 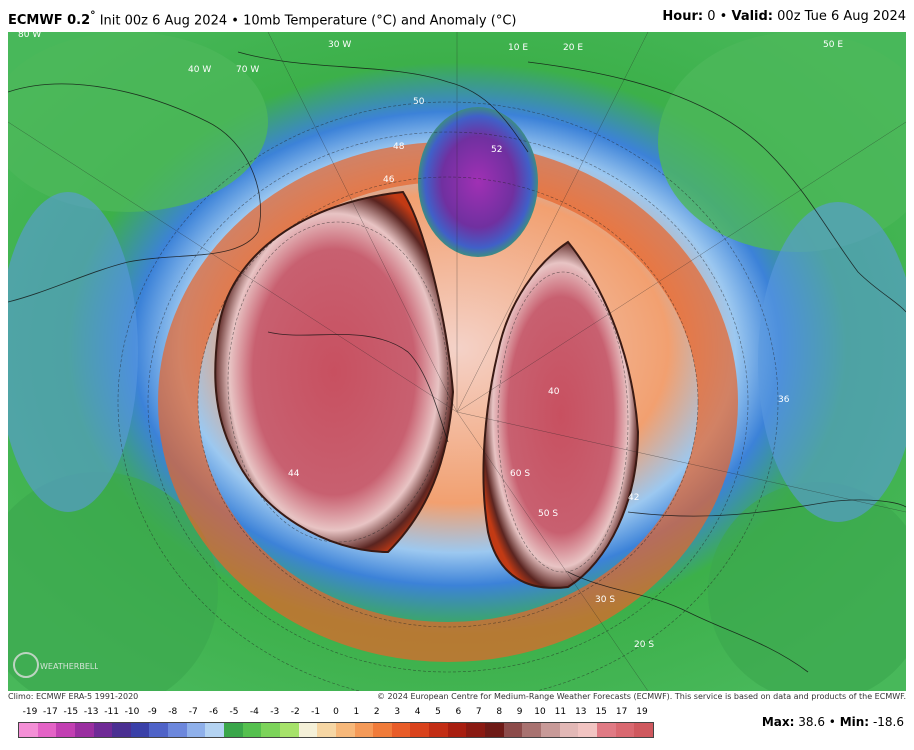 I want to click on contour-label: 44, so click(x=294, y=474).